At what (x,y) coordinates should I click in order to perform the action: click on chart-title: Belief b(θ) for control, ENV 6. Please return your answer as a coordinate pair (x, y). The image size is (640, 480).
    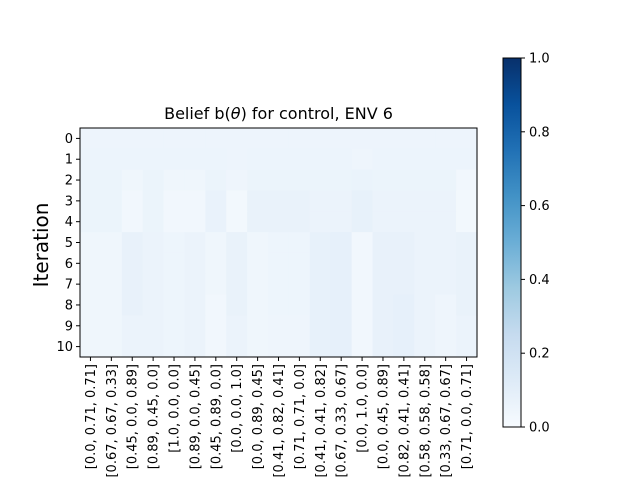
    Looking at the image, I should click on (278, 113).